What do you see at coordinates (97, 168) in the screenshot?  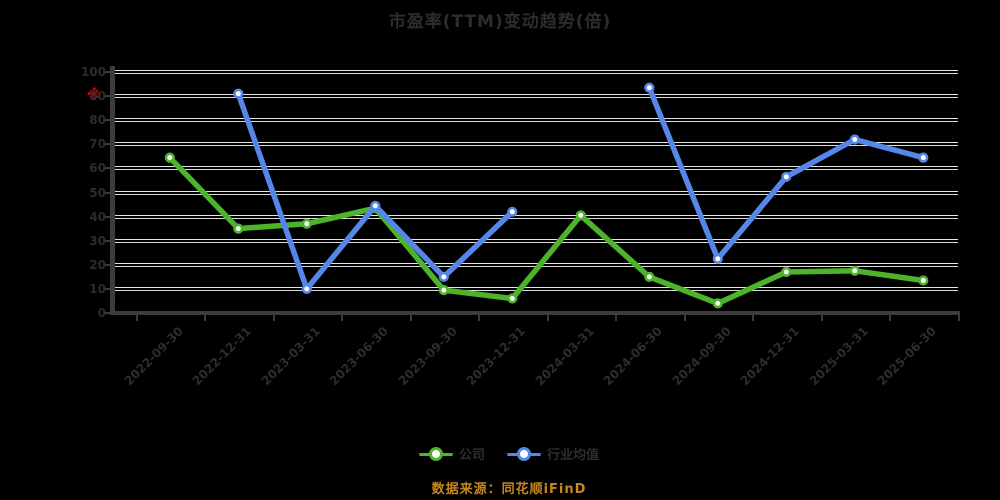 I see `y-axis-label-60: 60` at bounding box center [97, 168].